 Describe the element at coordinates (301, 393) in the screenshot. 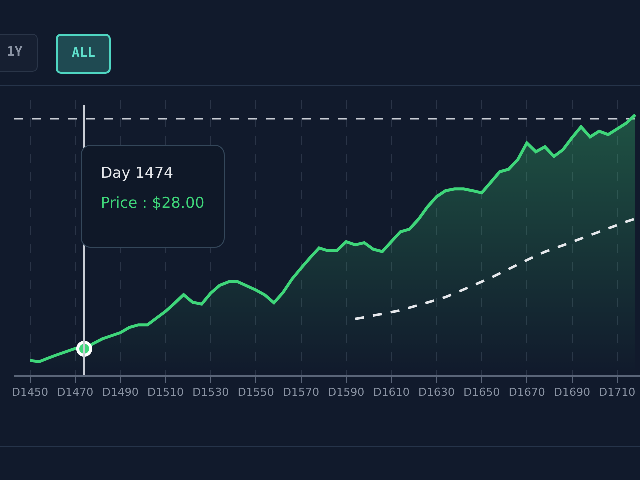

I see `x-tick-label: D1570` at that location.